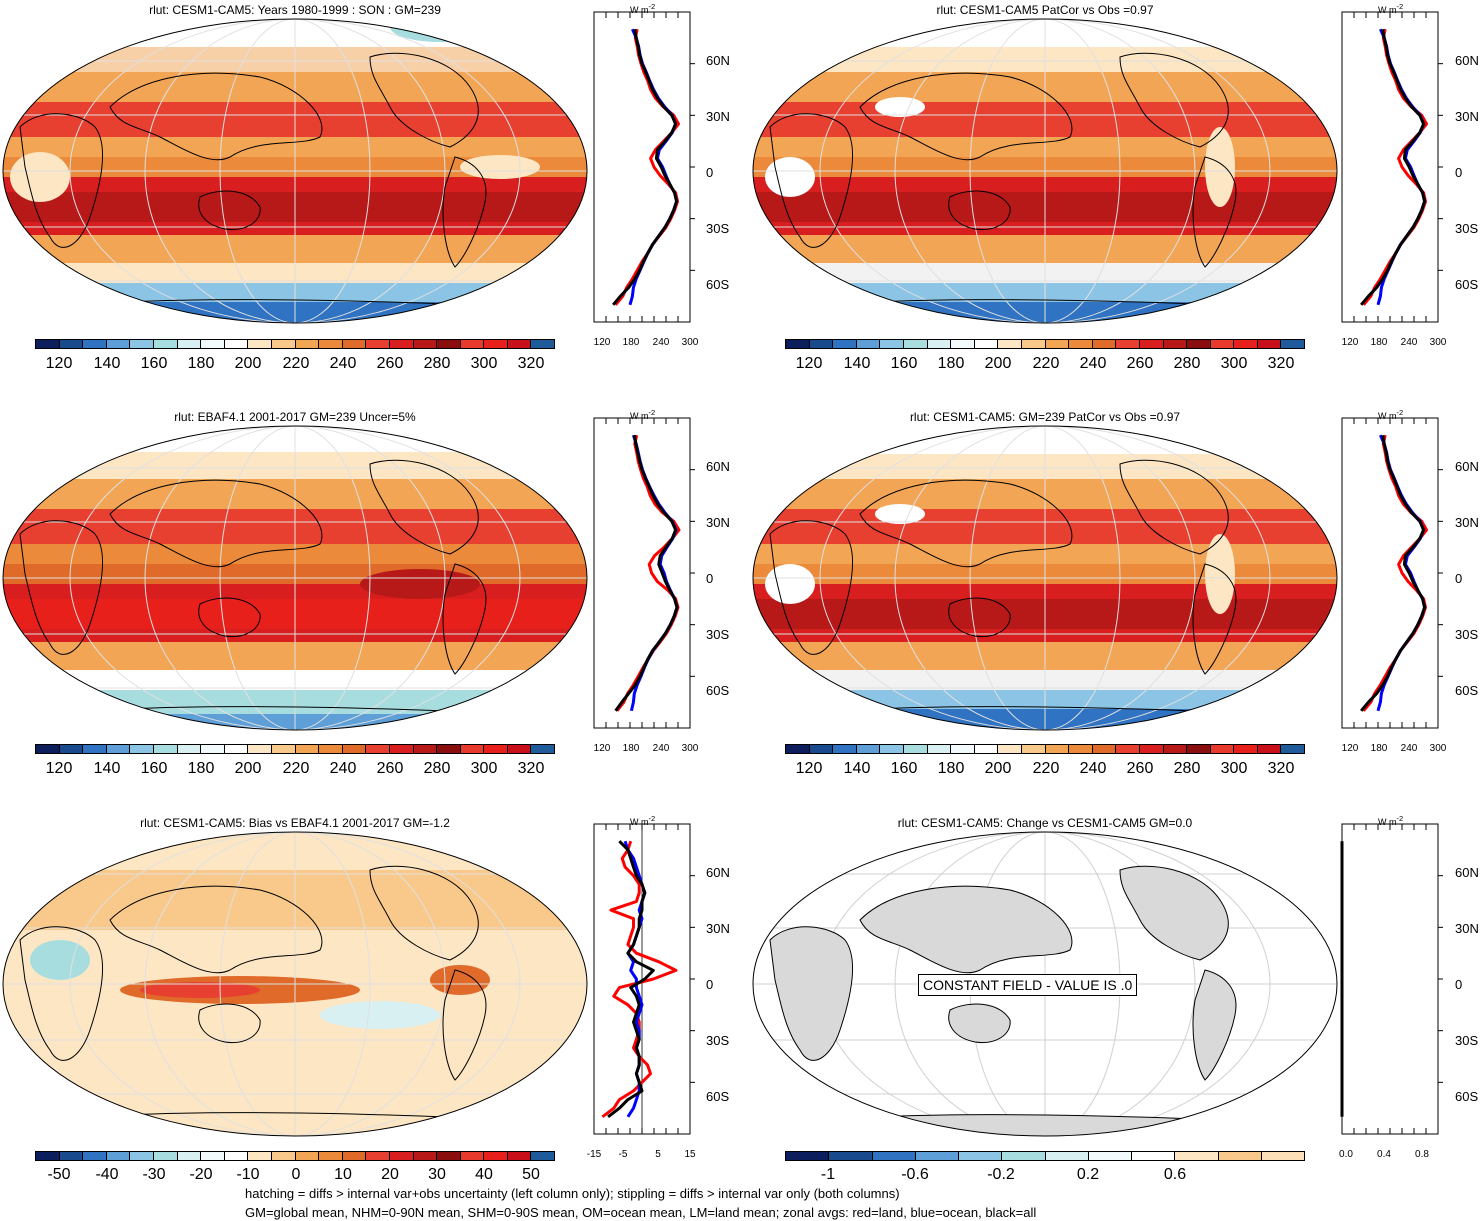  What do you see at coordinates (1175, 1174) in the screenshot?
I see `cbar-label: 0.6` at bounding box center [1175, 1174].